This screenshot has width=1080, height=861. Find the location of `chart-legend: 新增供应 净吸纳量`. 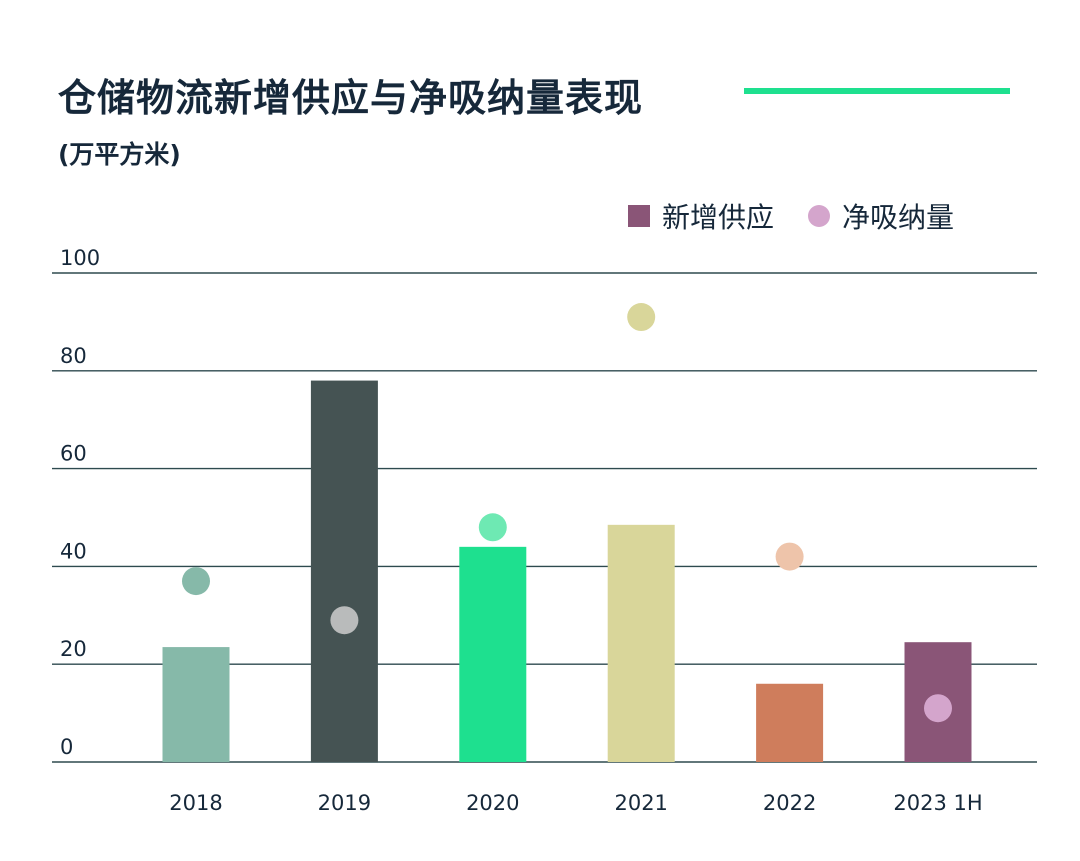

chart-legend: 新增供应 净吸纳量 is located at coordinates (791, 216).